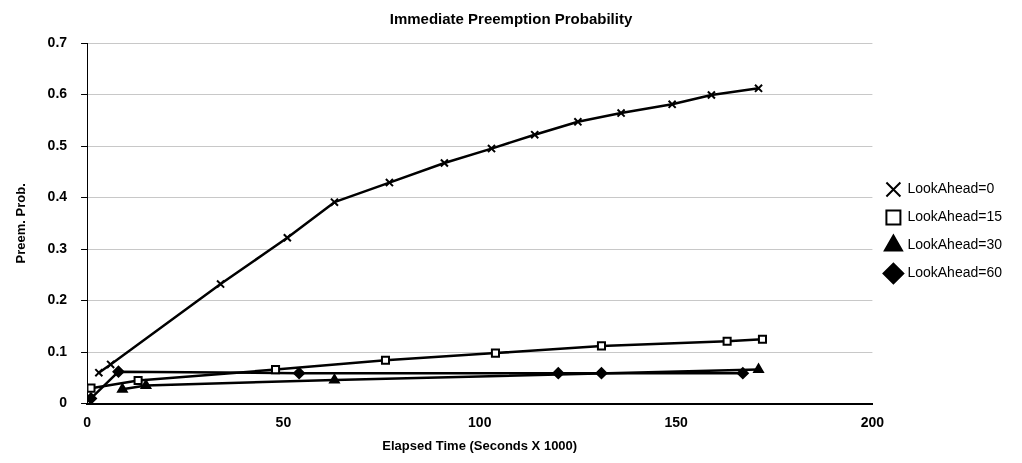 This screenshot has width=1022, height=463. I want to click on y-tick-label: 0.7, so click(57, 41).